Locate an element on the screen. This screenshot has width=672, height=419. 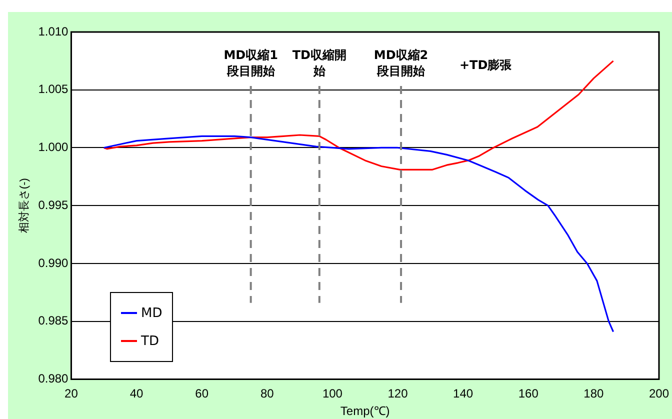
x-tick-label: 80 is located at coordinates (267, 393).